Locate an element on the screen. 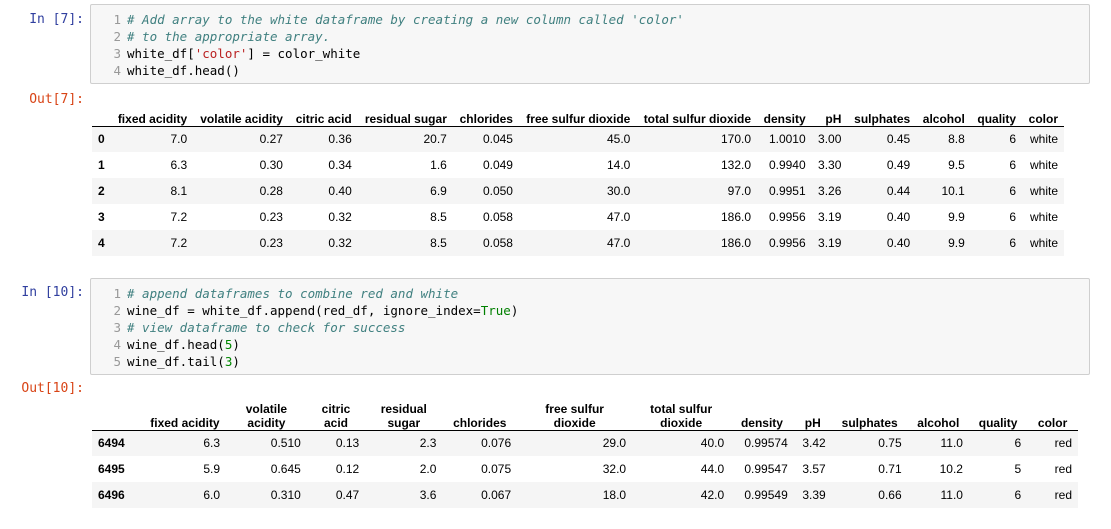 The image size is (1111, 529). row-index: 0 is located at coordinates (101, 139).